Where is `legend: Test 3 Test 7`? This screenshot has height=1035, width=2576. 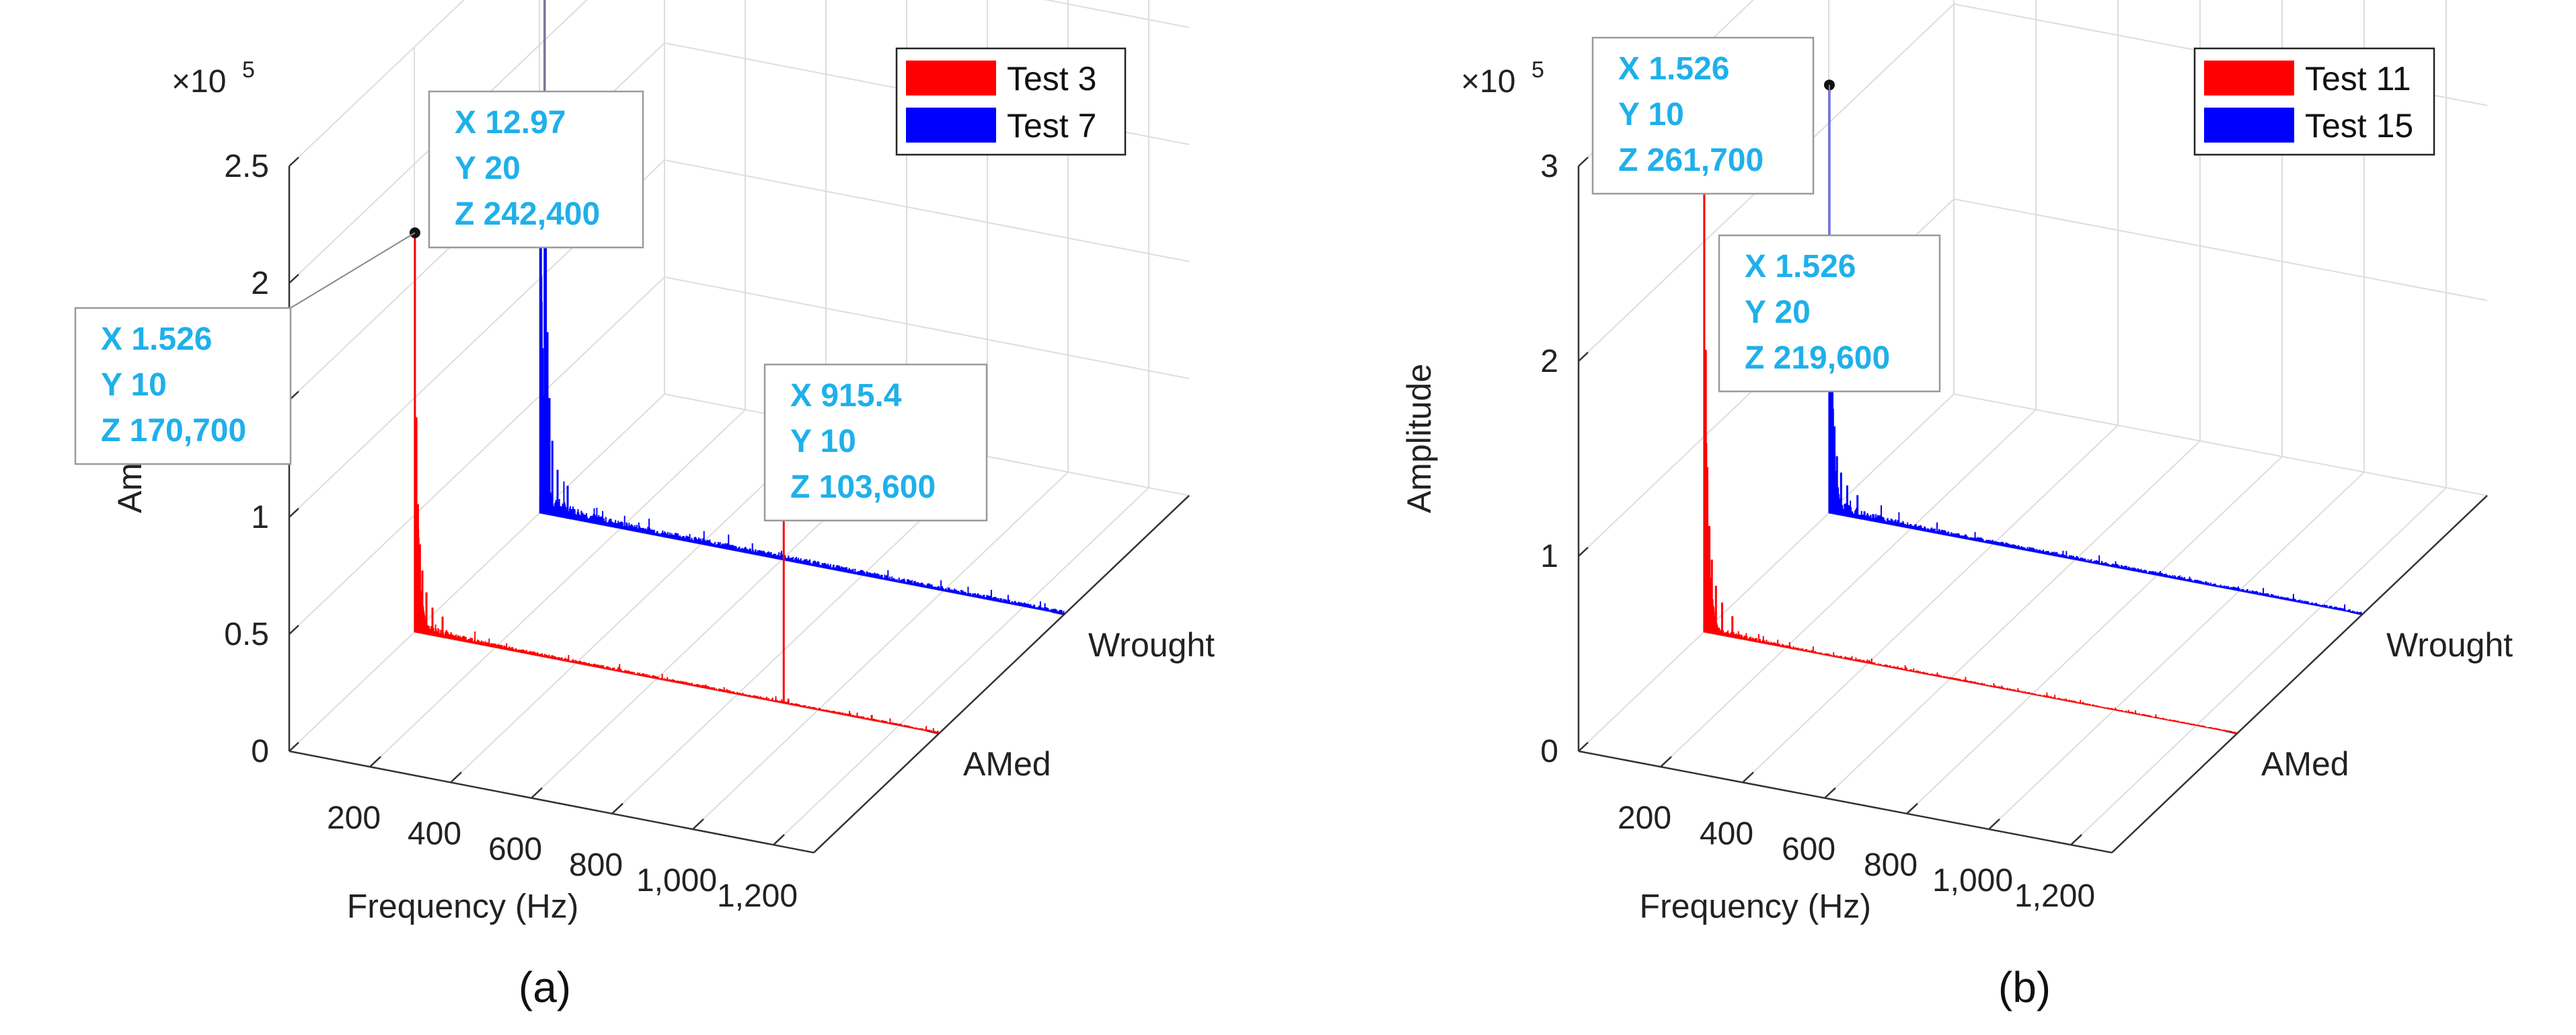
legend: Test 3 Test 7 is located at coordinates (1011, 101).